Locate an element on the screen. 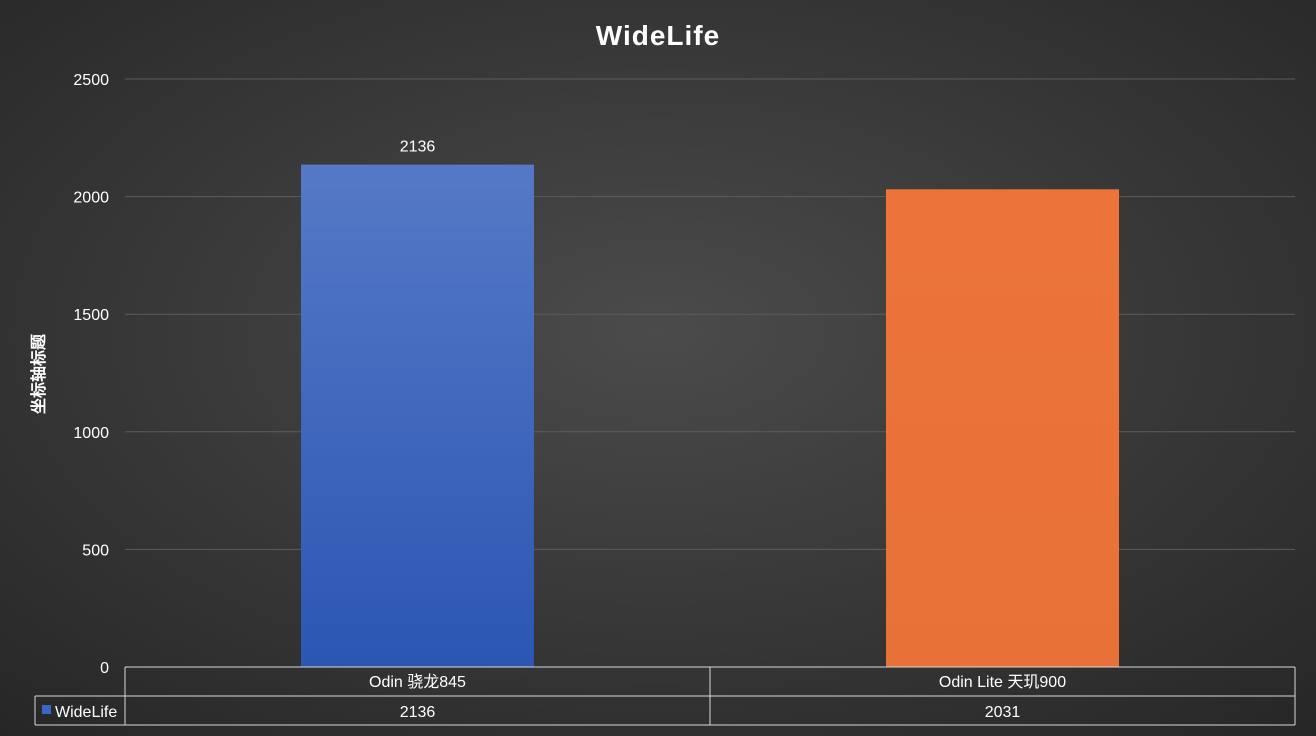 The width and height of the screenshot is (1316, 736). x-category-label: Odin Lite 天玑900 is located at coordinates (1002, 682).